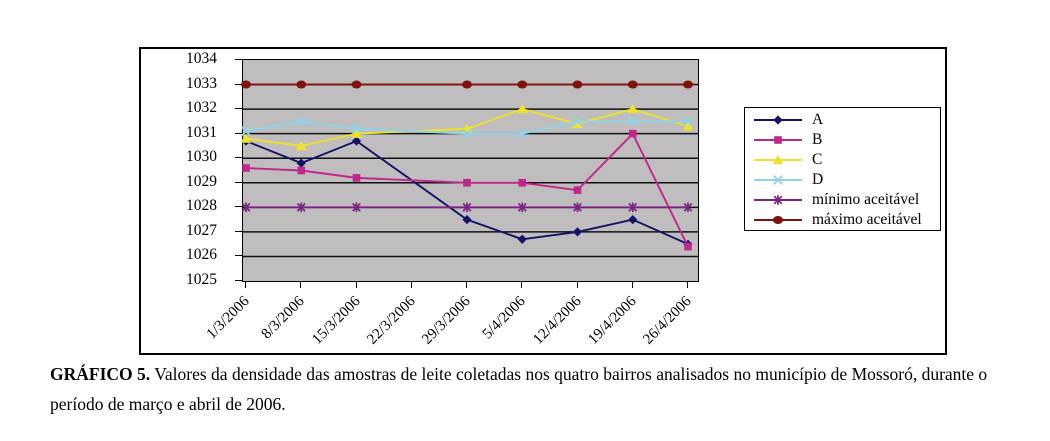 Image resolution: width=1050 pixels, height=441 pixels. I want to click on legend-marker-diamond-icon, so click(778, 120).